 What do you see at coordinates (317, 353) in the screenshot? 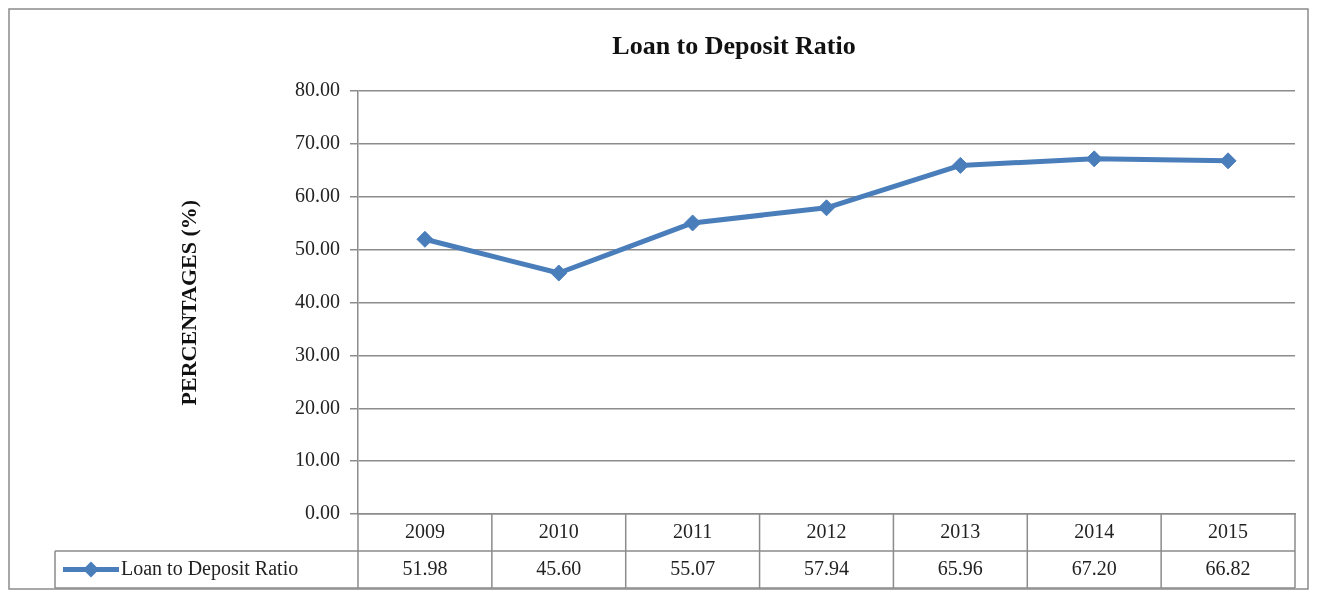
I see `y-tick-label: 30.00` at bounding box center [317, 353].